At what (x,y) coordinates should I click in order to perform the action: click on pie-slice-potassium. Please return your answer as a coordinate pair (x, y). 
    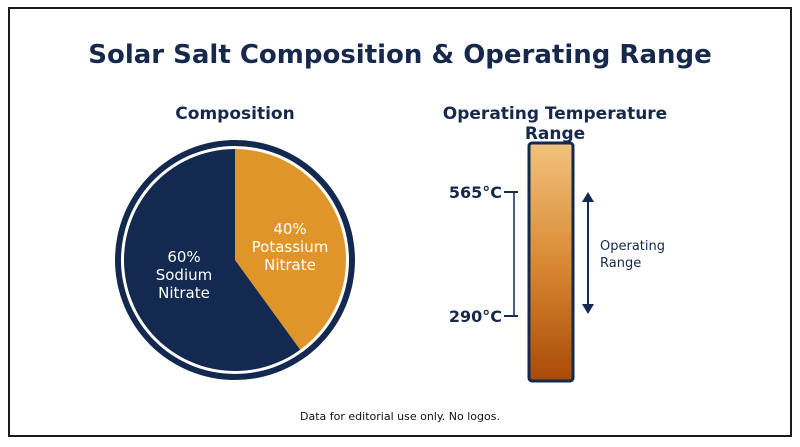
    Looking at the image, I should click on (290, 249).